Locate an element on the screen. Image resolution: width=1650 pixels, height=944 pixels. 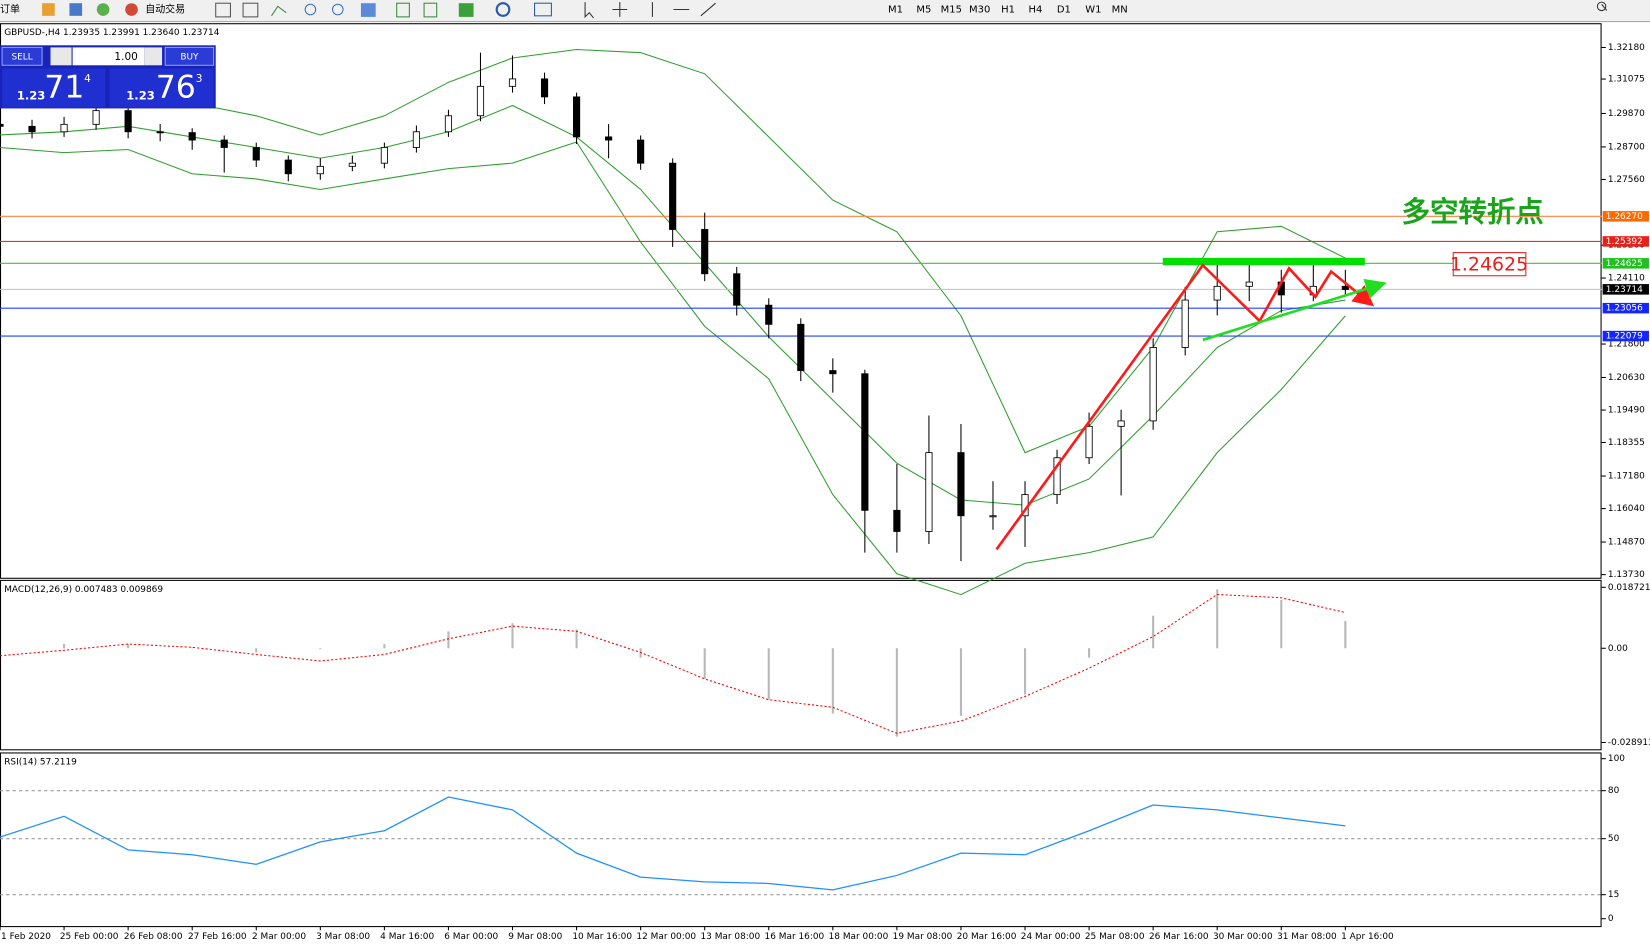
timeframe-button: M30 is located at coordinates (979, 10).